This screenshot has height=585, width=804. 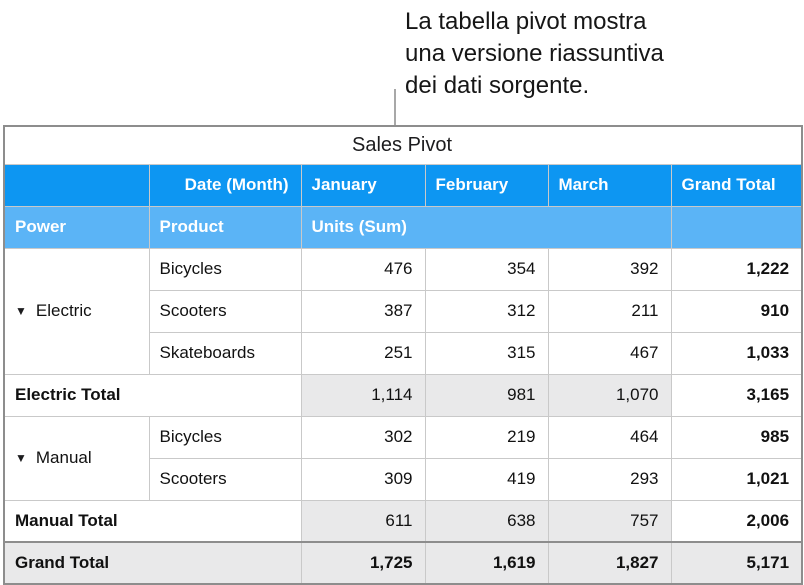 I want to click on row-electric-skateboards: Skateboards 251 315 467 1,033, so click(x=403, y=353).